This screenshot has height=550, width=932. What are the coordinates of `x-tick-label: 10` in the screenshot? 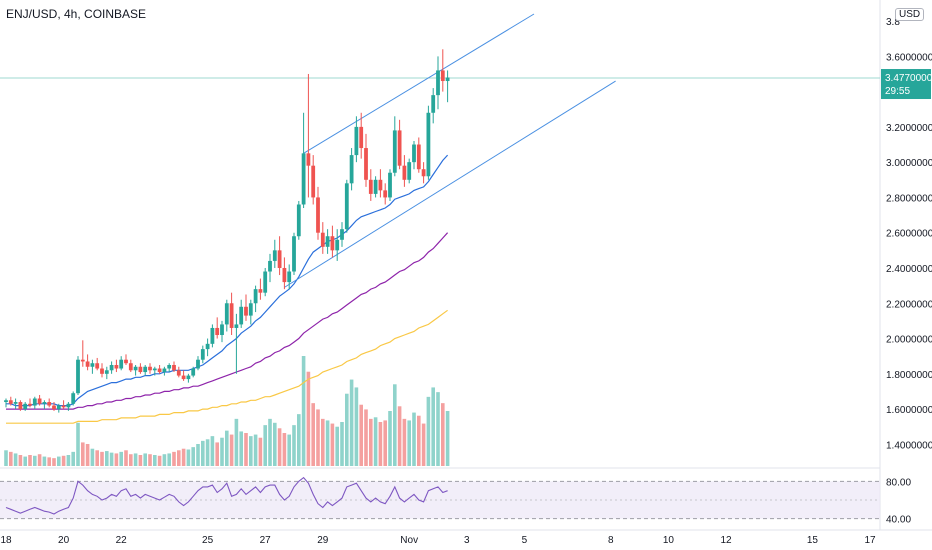 It's located at (669, 540).